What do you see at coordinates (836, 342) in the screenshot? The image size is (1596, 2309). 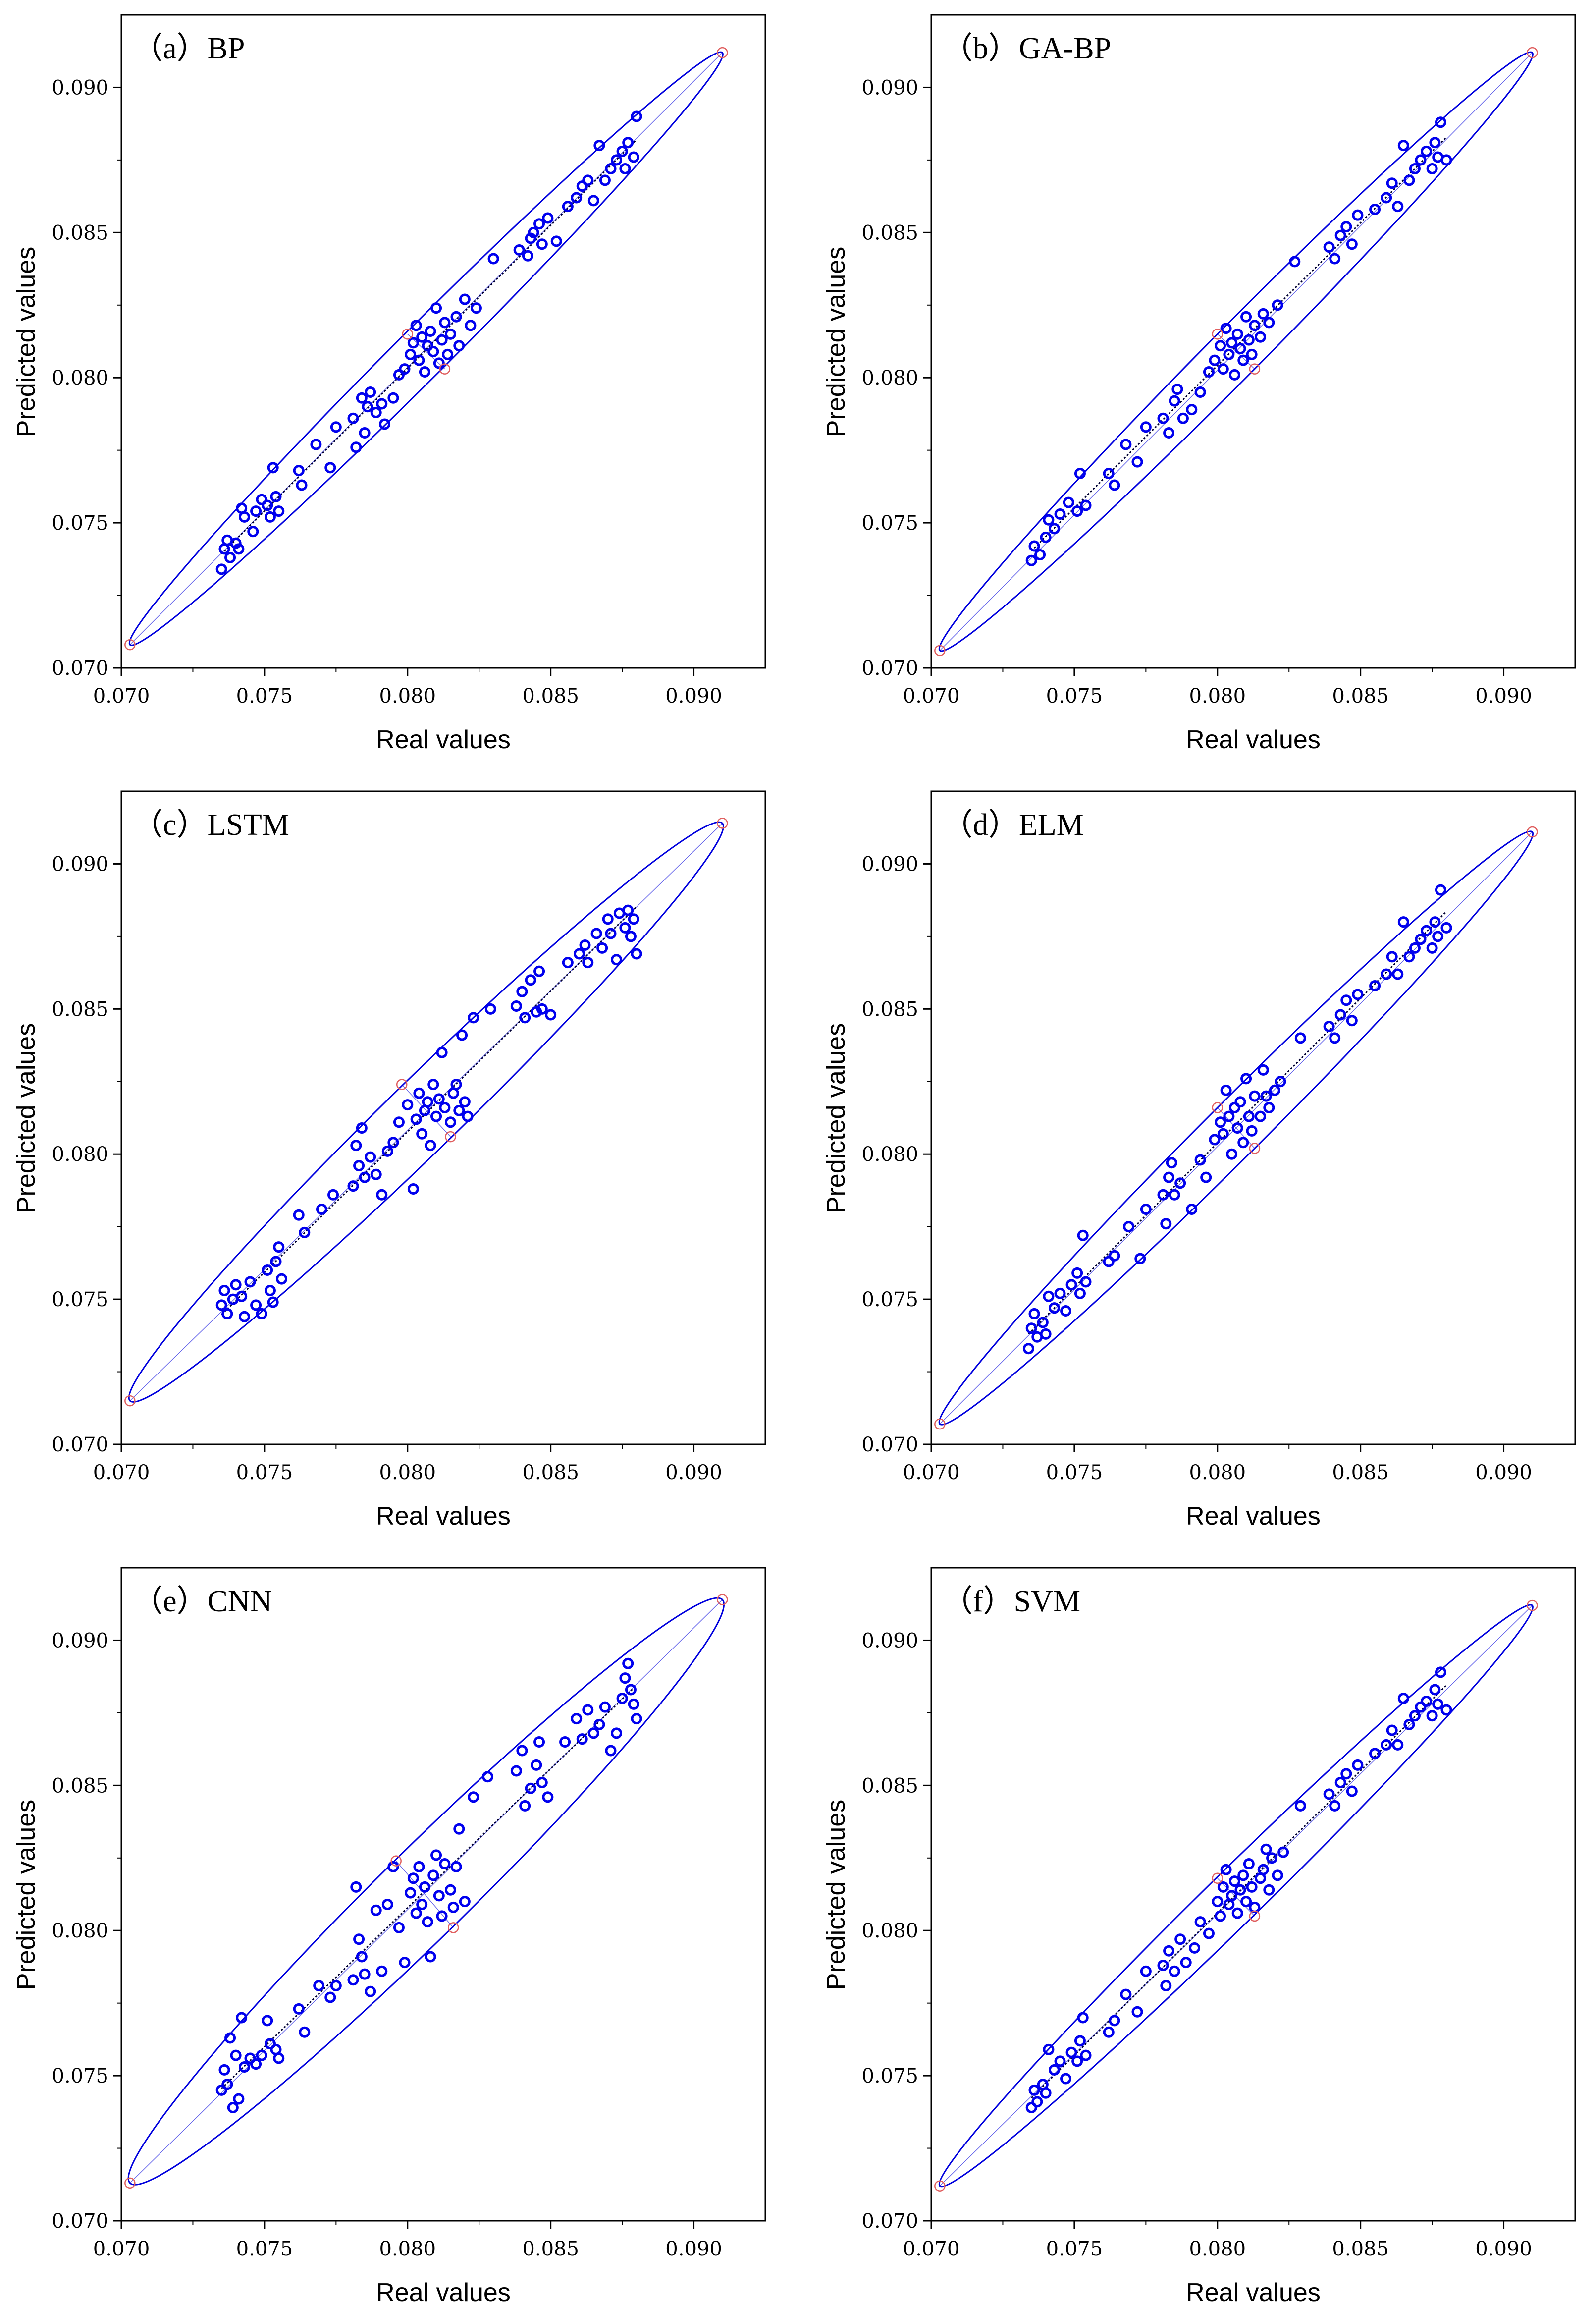 I see `y-axis-label: Predicted values` at bounding box center [836, 342].